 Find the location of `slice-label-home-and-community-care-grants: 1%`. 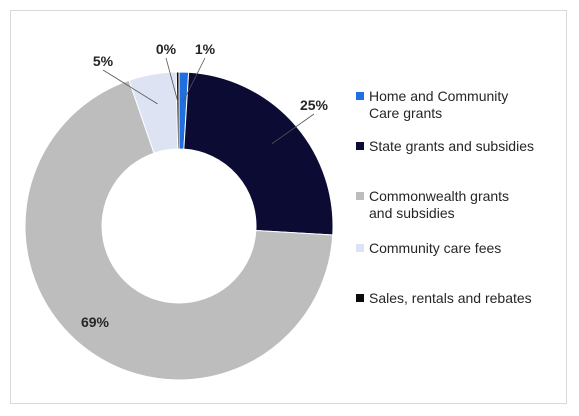

slice-label-home-and-community-care-grants: 1% is located at coordinates (205, 49).